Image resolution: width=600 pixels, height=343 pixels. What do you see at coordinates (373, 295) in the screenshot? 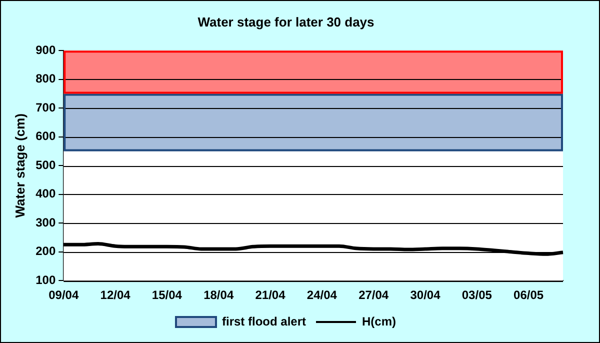
I see `x-tick-label: 27/04` at bounding box center [373, 295].